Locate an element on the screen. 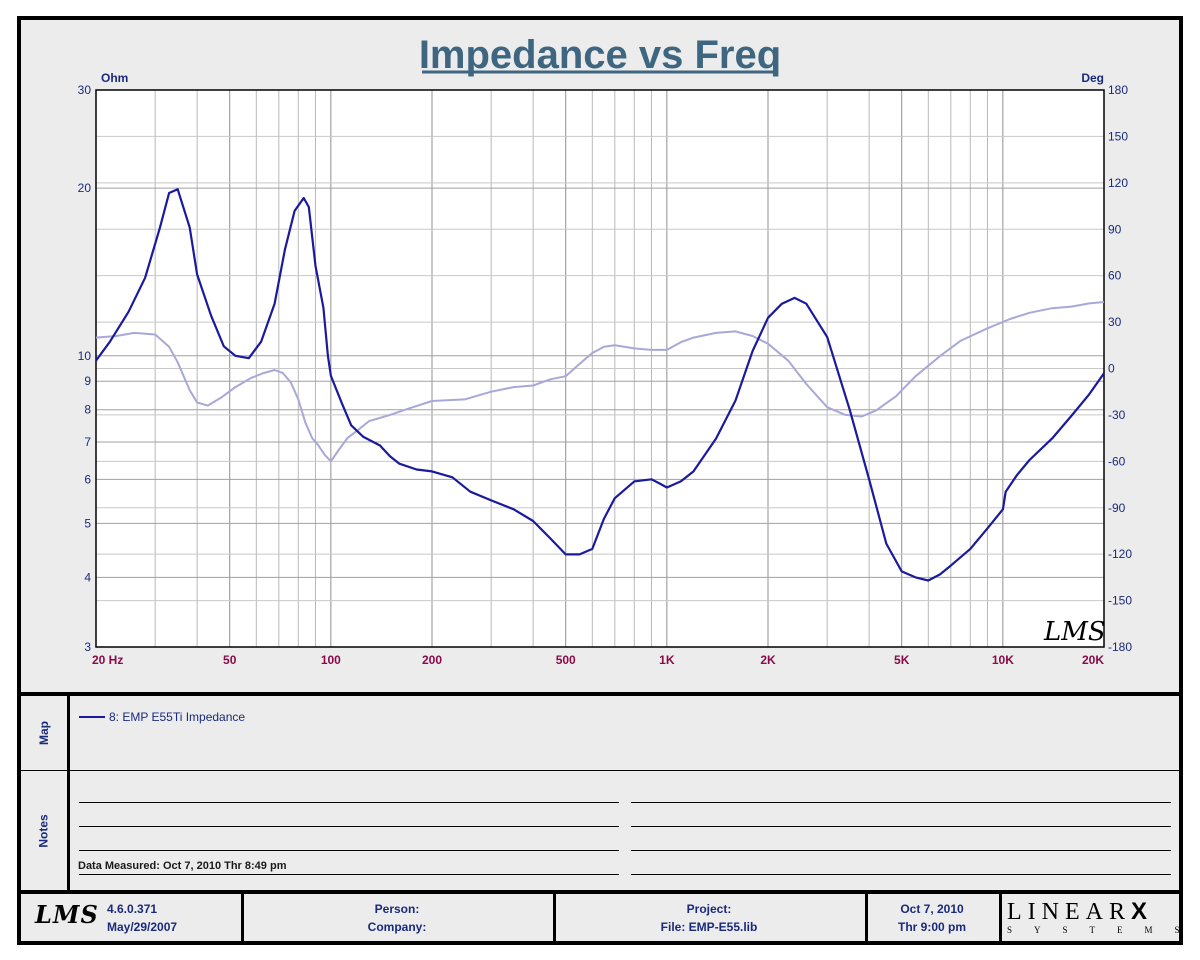 The width and height of the screenshot is (1200, 960). y-tick-label: 7 is located at coordinates (87, 442).